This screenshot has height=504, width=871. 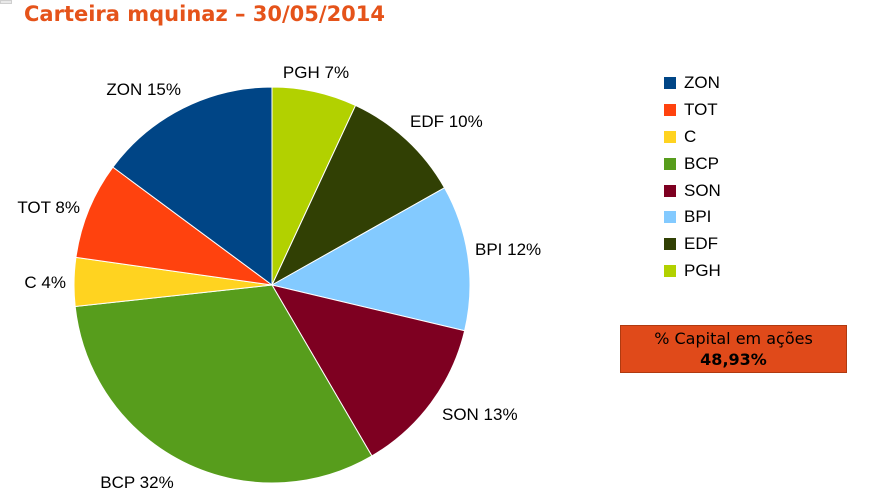 I want to click on slice-label-bpi: BPI 12%, so click(x=508, y=249).